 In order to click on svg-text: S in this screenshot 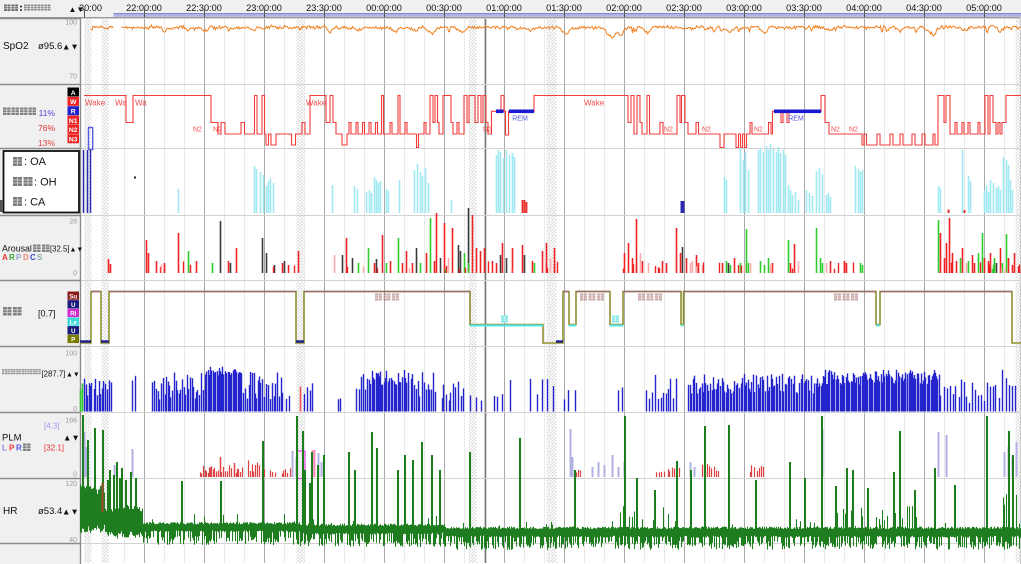, I will do `click(40, 257)`.